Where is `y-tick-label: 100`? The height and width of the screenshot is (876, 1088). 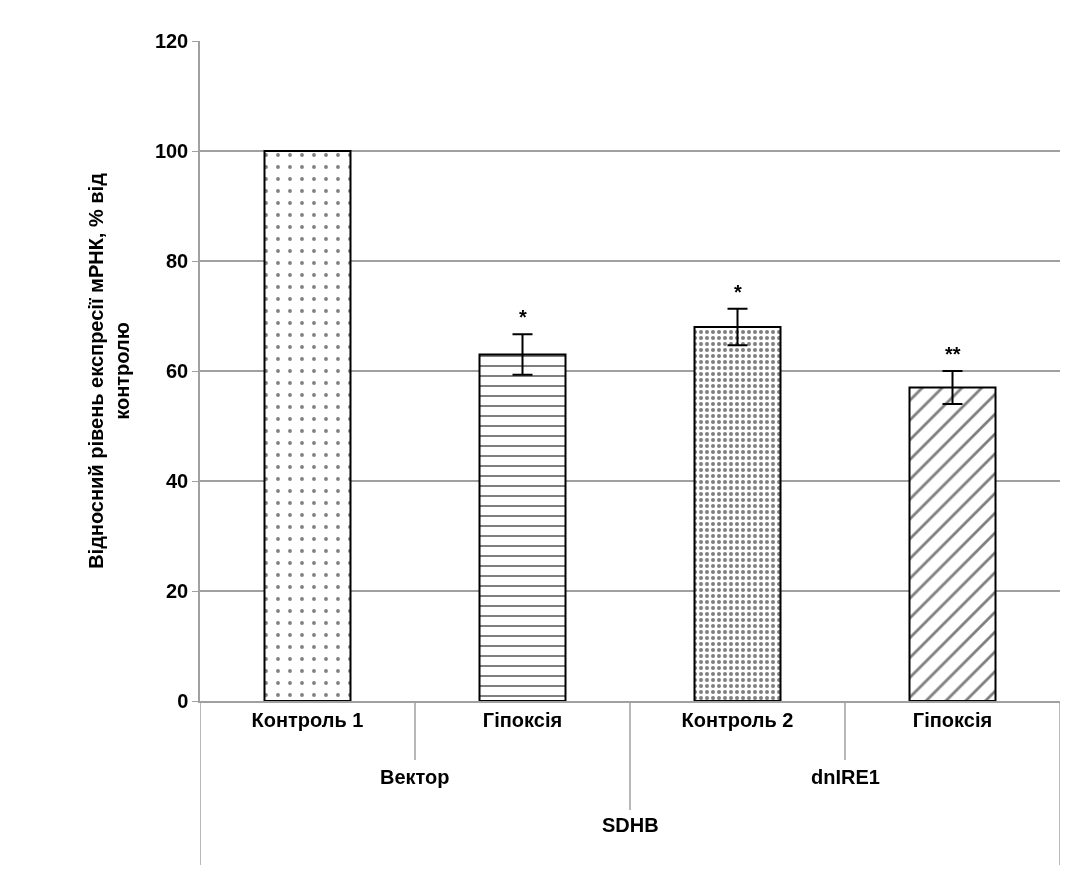 y-tick-label: 100 is located at coordinates (171, 151).